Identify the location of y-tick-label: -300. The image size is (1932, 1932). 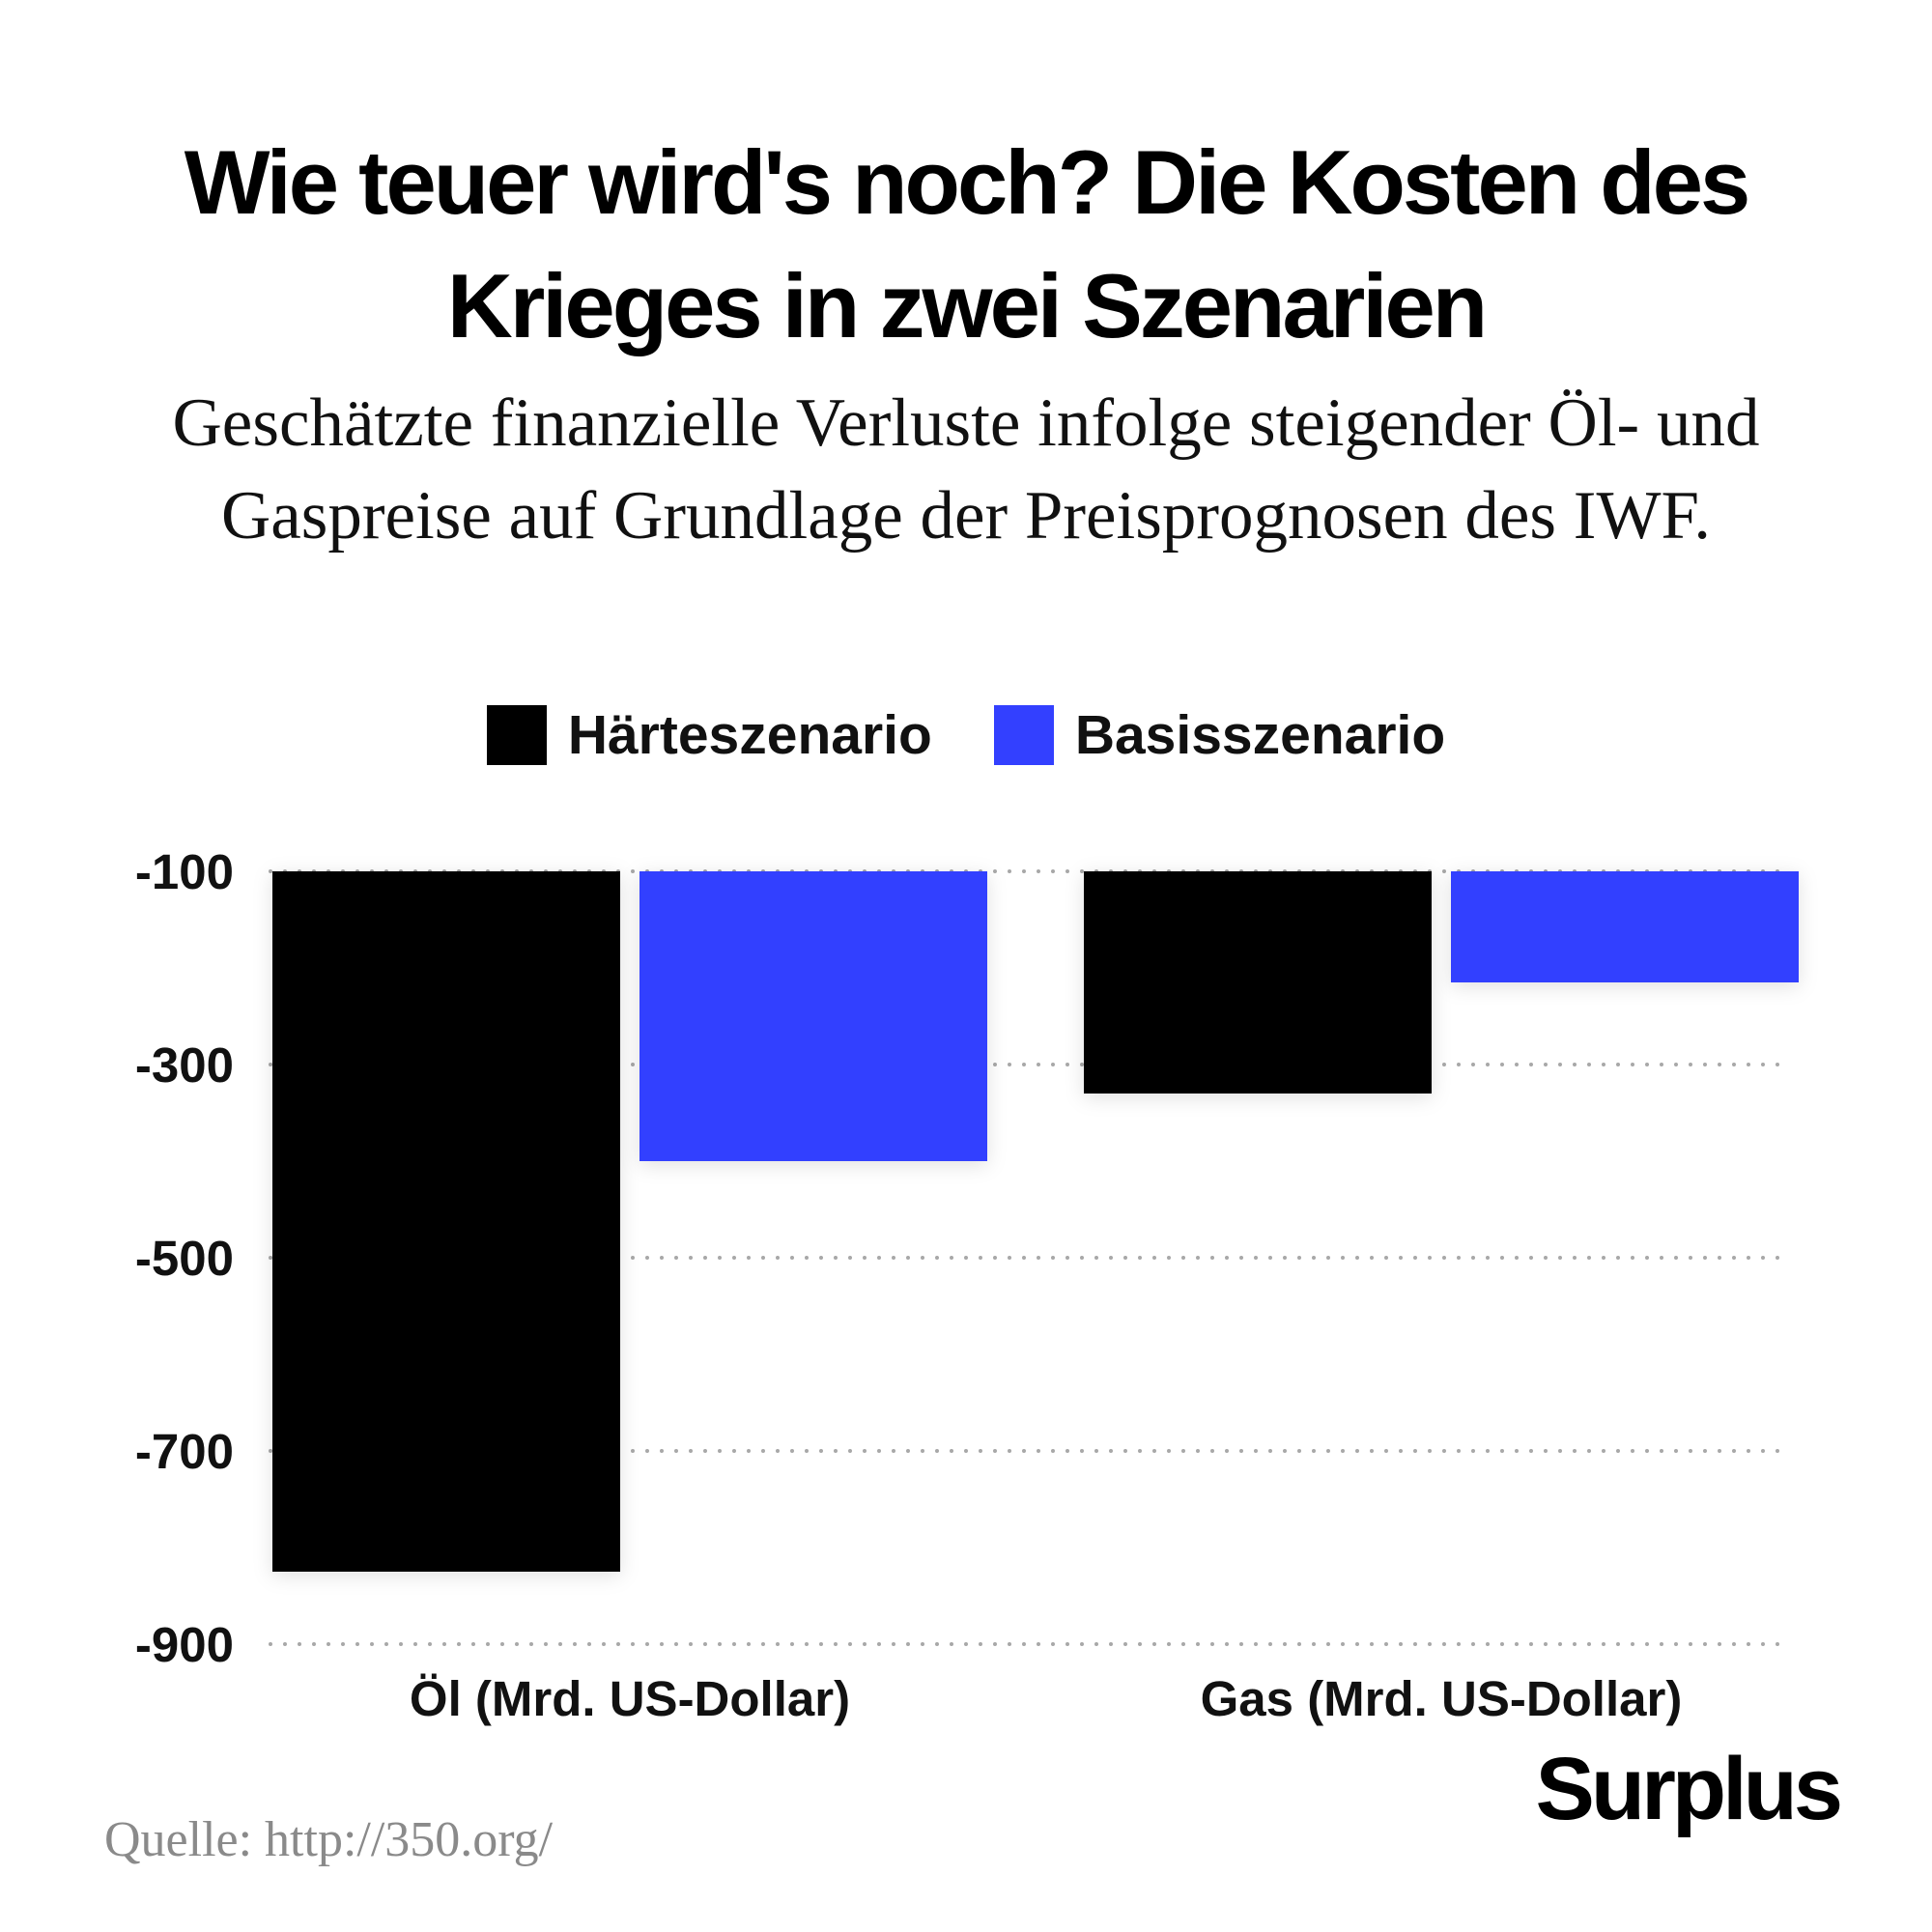
(184, 1065).